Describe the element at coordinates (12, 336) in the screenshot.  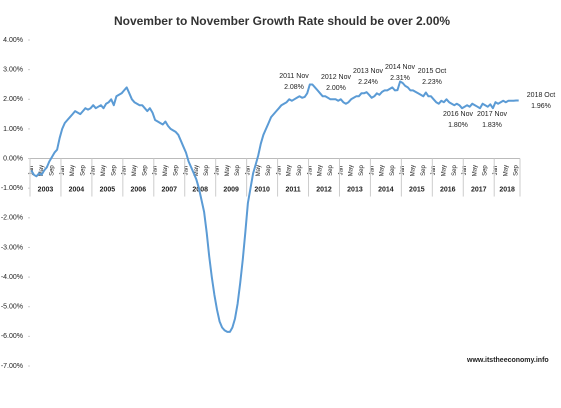
I see `y-tick-label: -6.00%` at that location.